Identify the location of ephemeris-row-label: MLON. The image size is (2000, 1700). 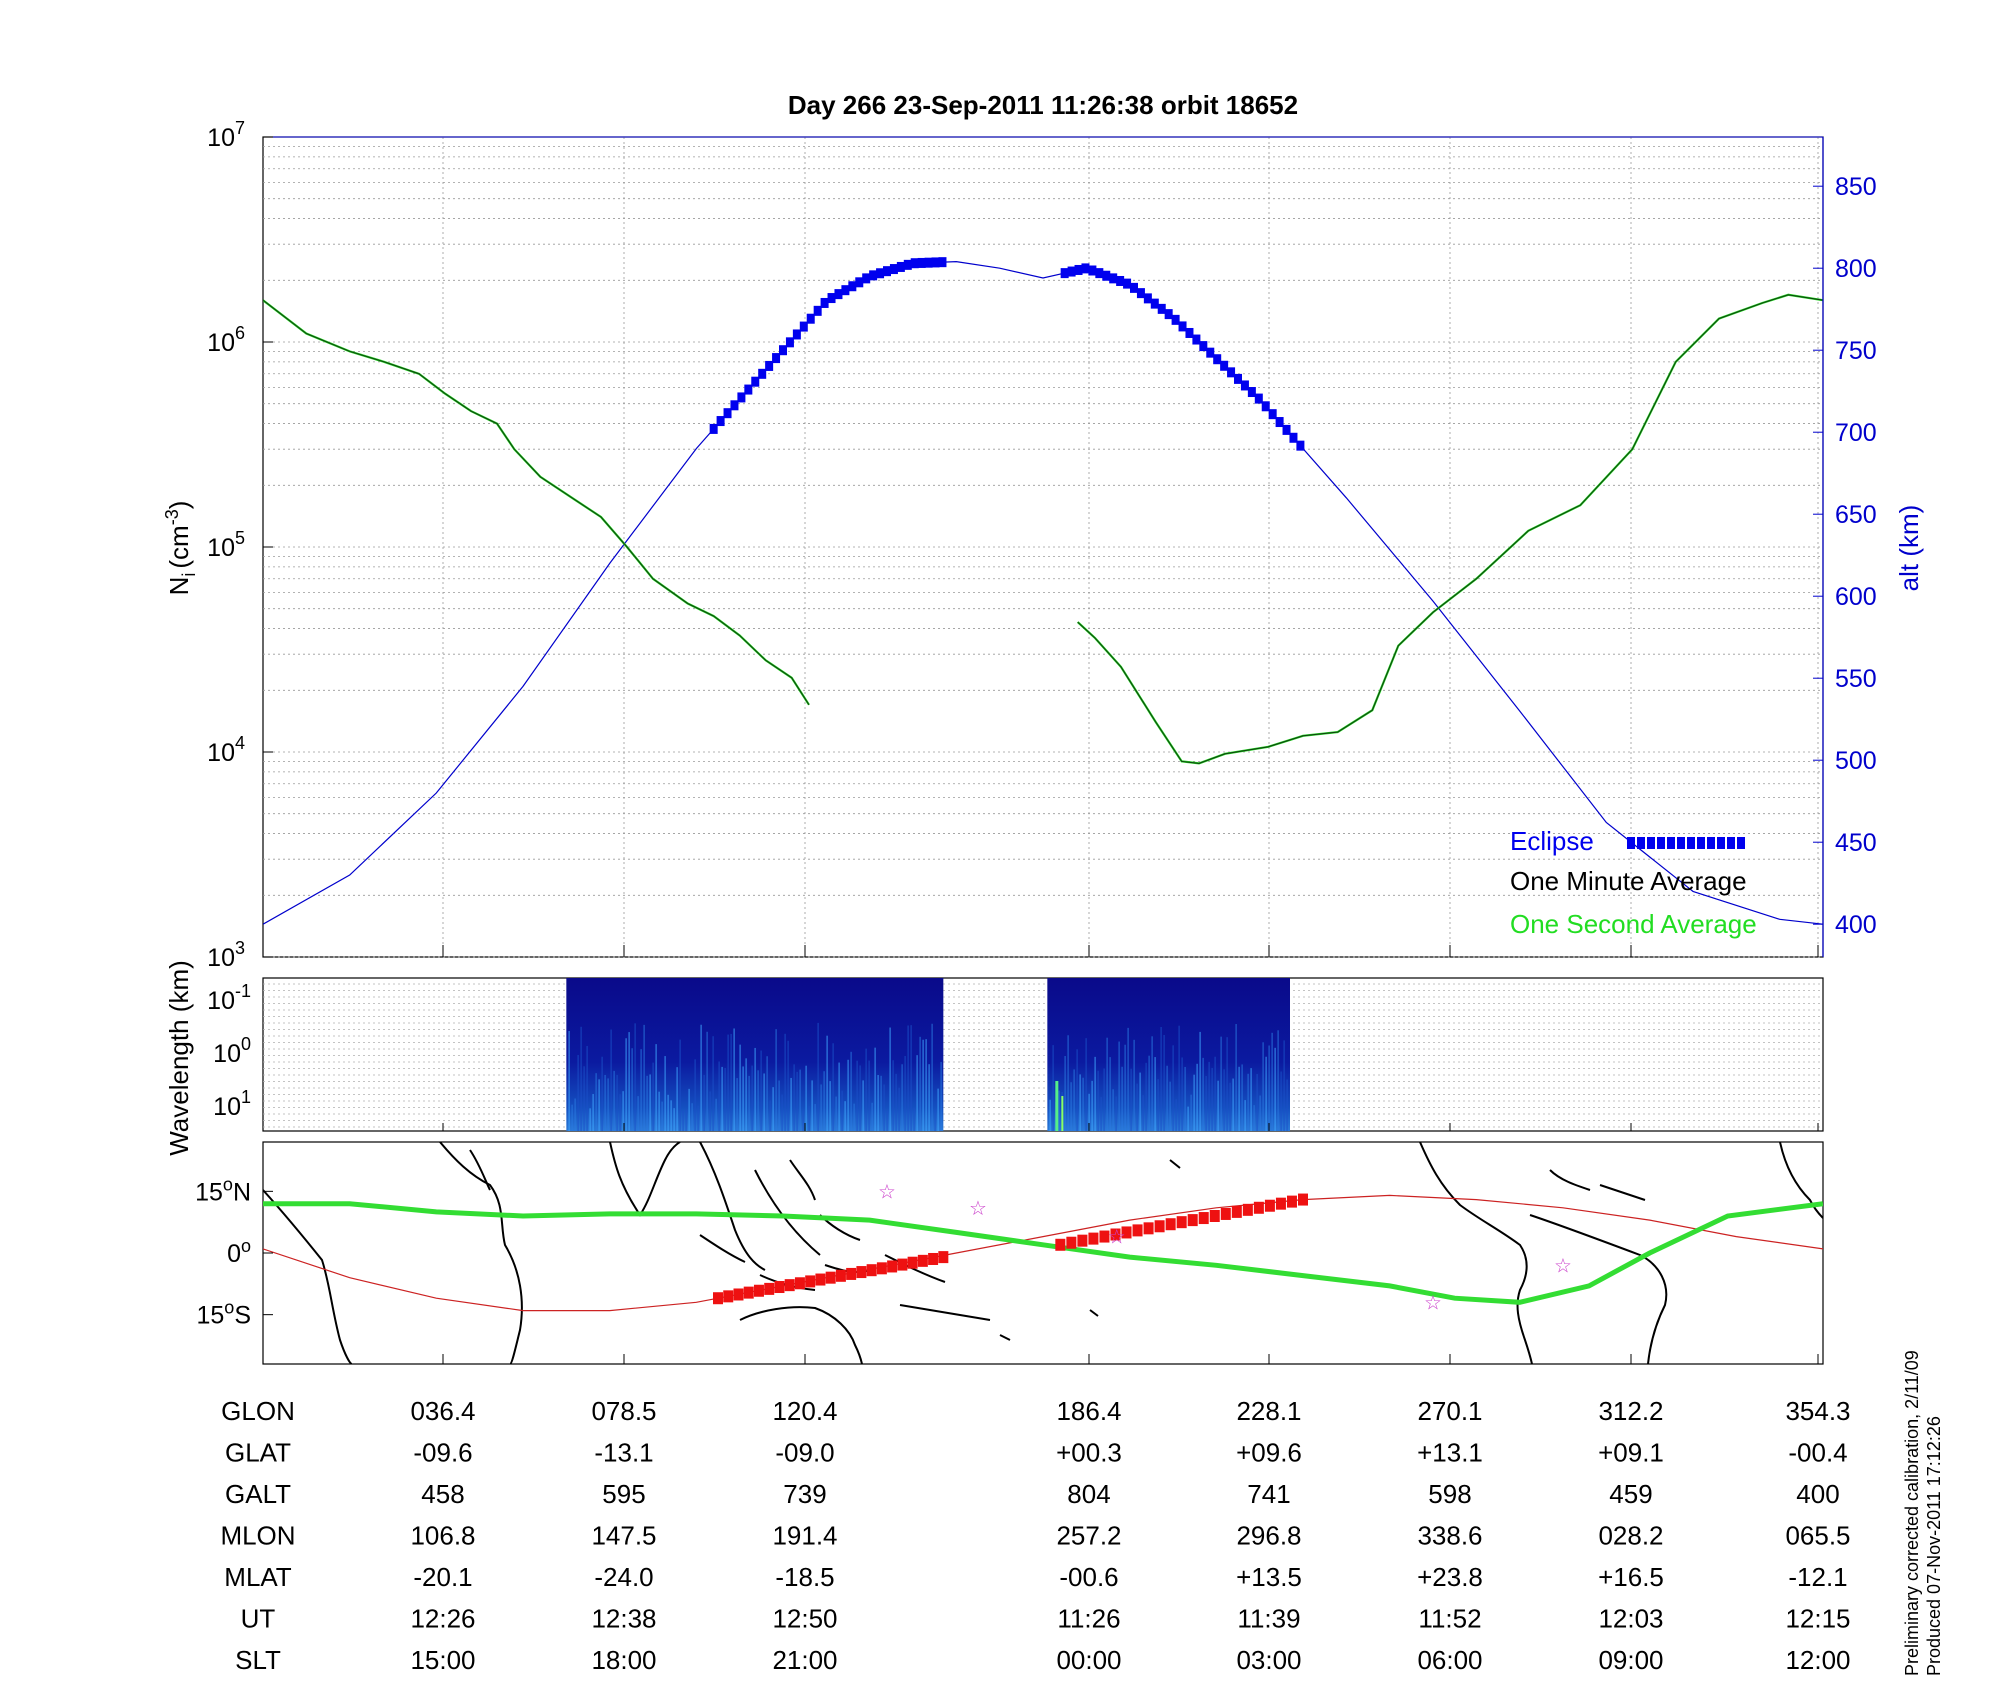
(257, 1536).